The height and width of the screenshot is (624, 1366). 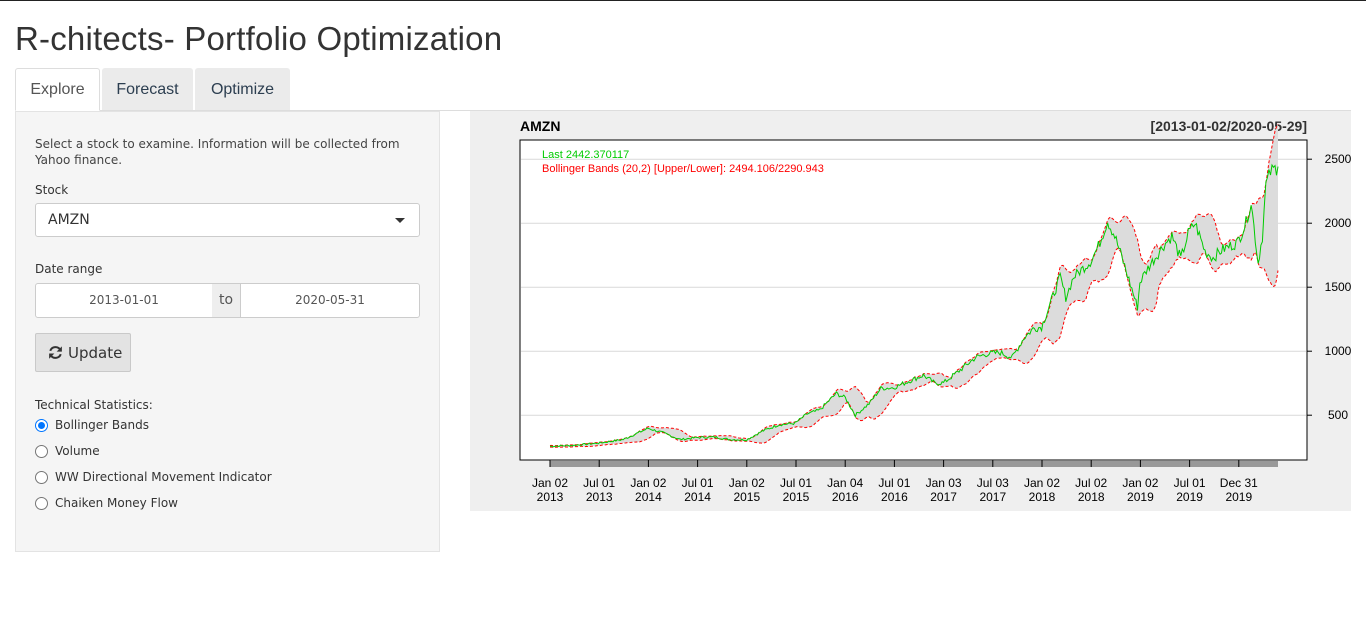 I want to click on technical-statistics-label: Technical Statistics:, so click(x=94, y=405).